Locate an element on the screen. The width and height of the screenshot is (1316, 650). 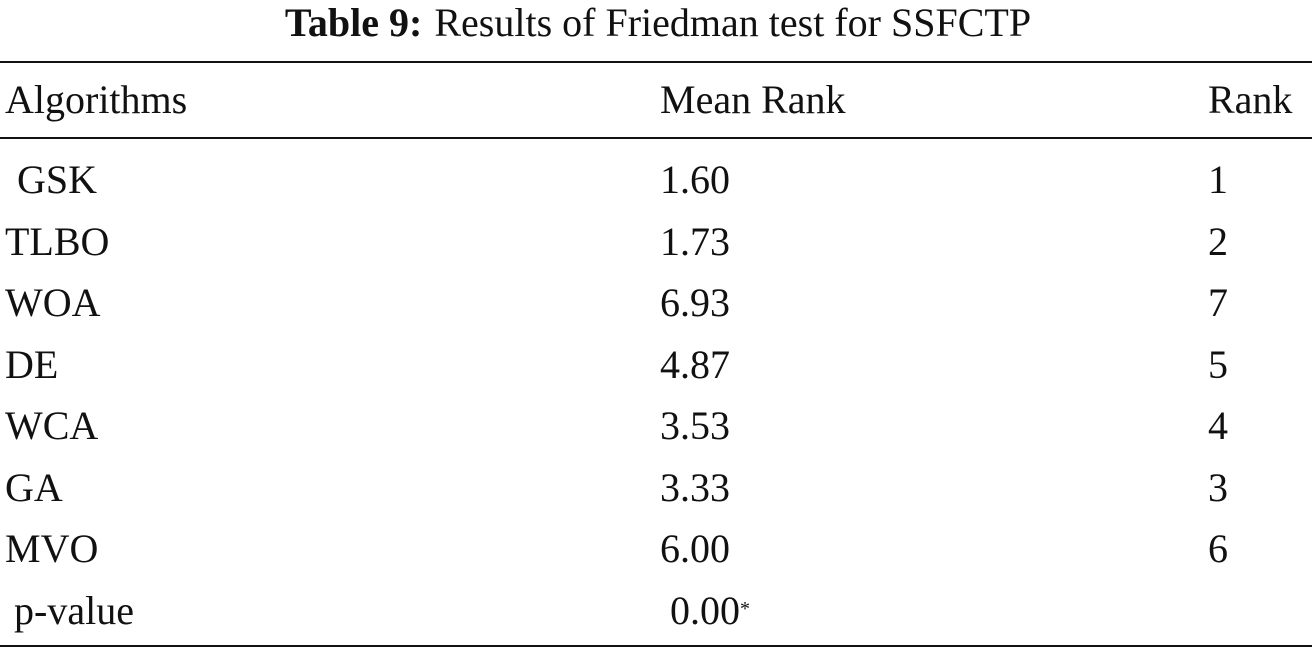
table-cell: 7 is located at coordinates (1218, 302).